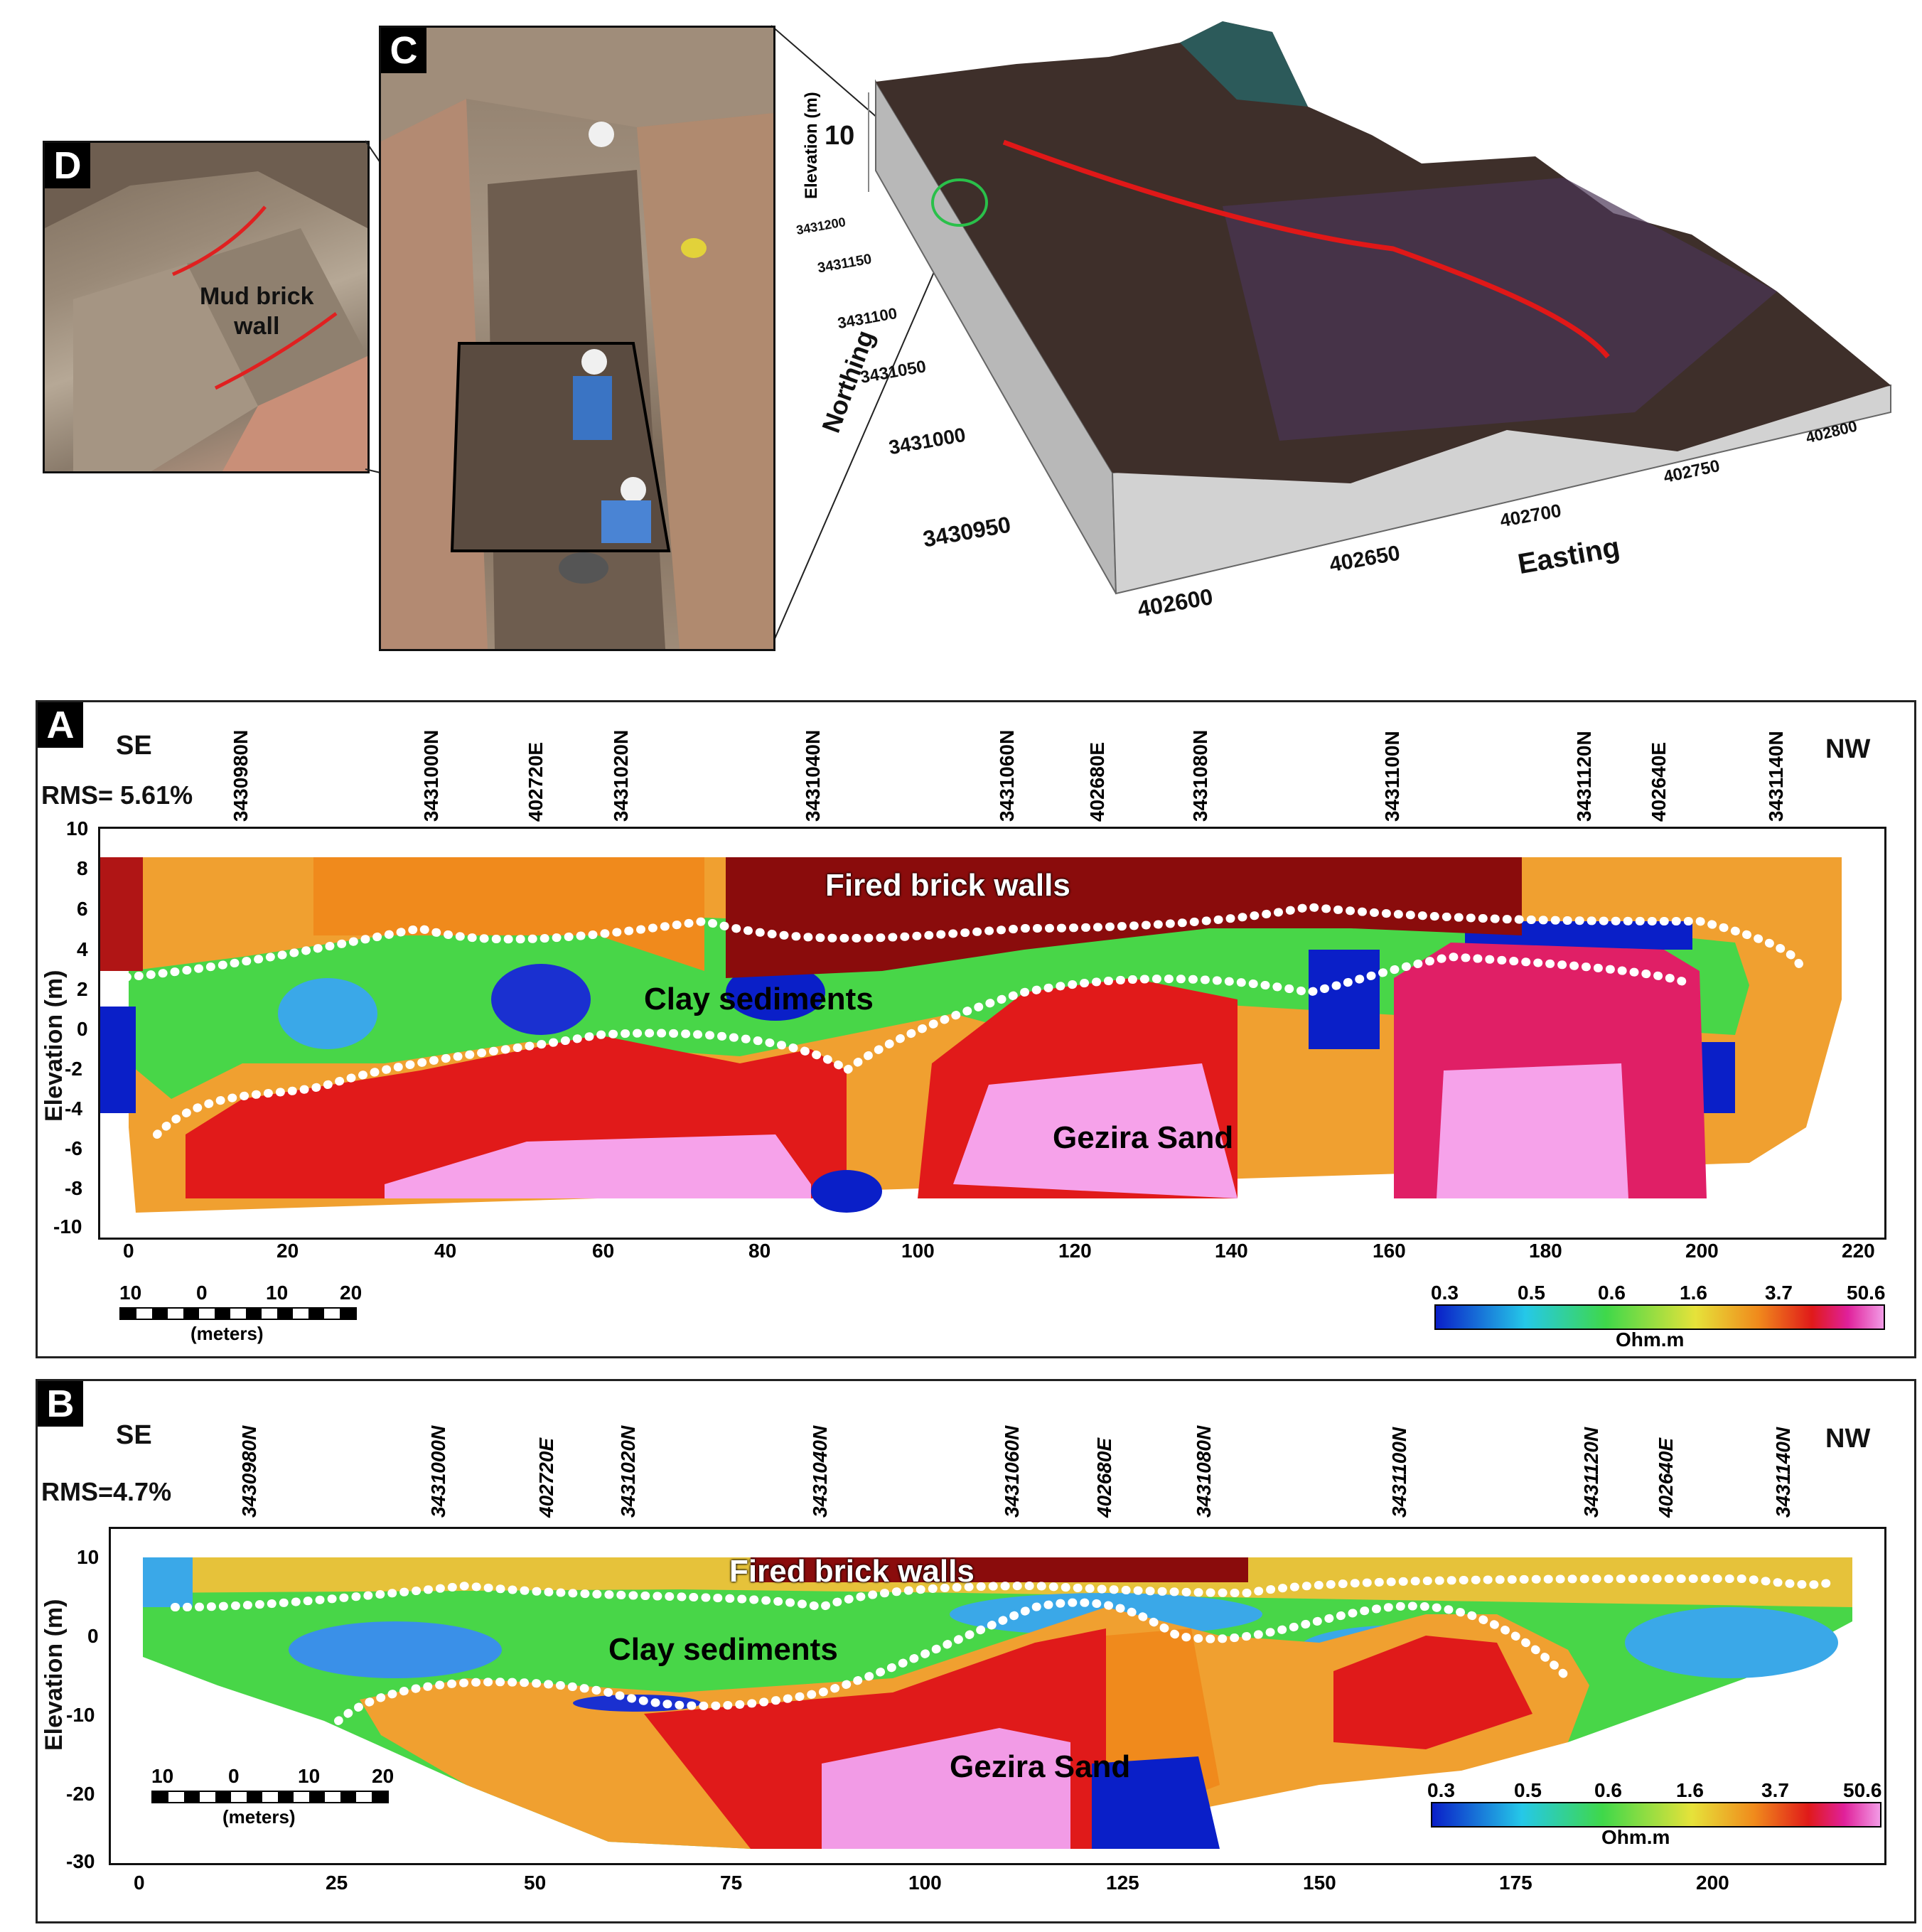  Describe the element at coordinates (93, 1636) in the screenshot. I see `y-tick-b-1: 0` at that location.